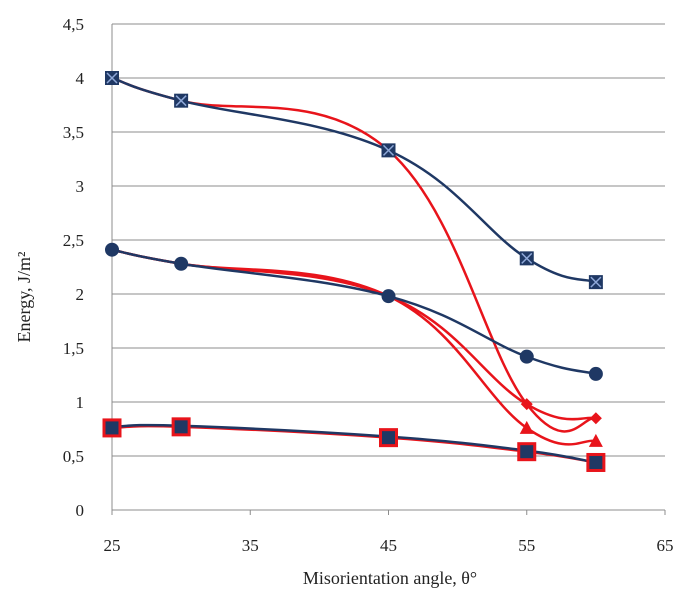  Describe the element at coordinates (80, 510) in the screenshot. I see `y-tick-label: 0` at that location.